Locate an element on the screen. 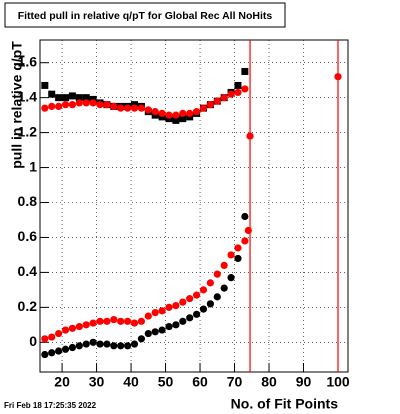 Image resolution: width=400 pixels, height=414 pixels. y-tick-label: 1.2 is located at coordinates (28, 131).